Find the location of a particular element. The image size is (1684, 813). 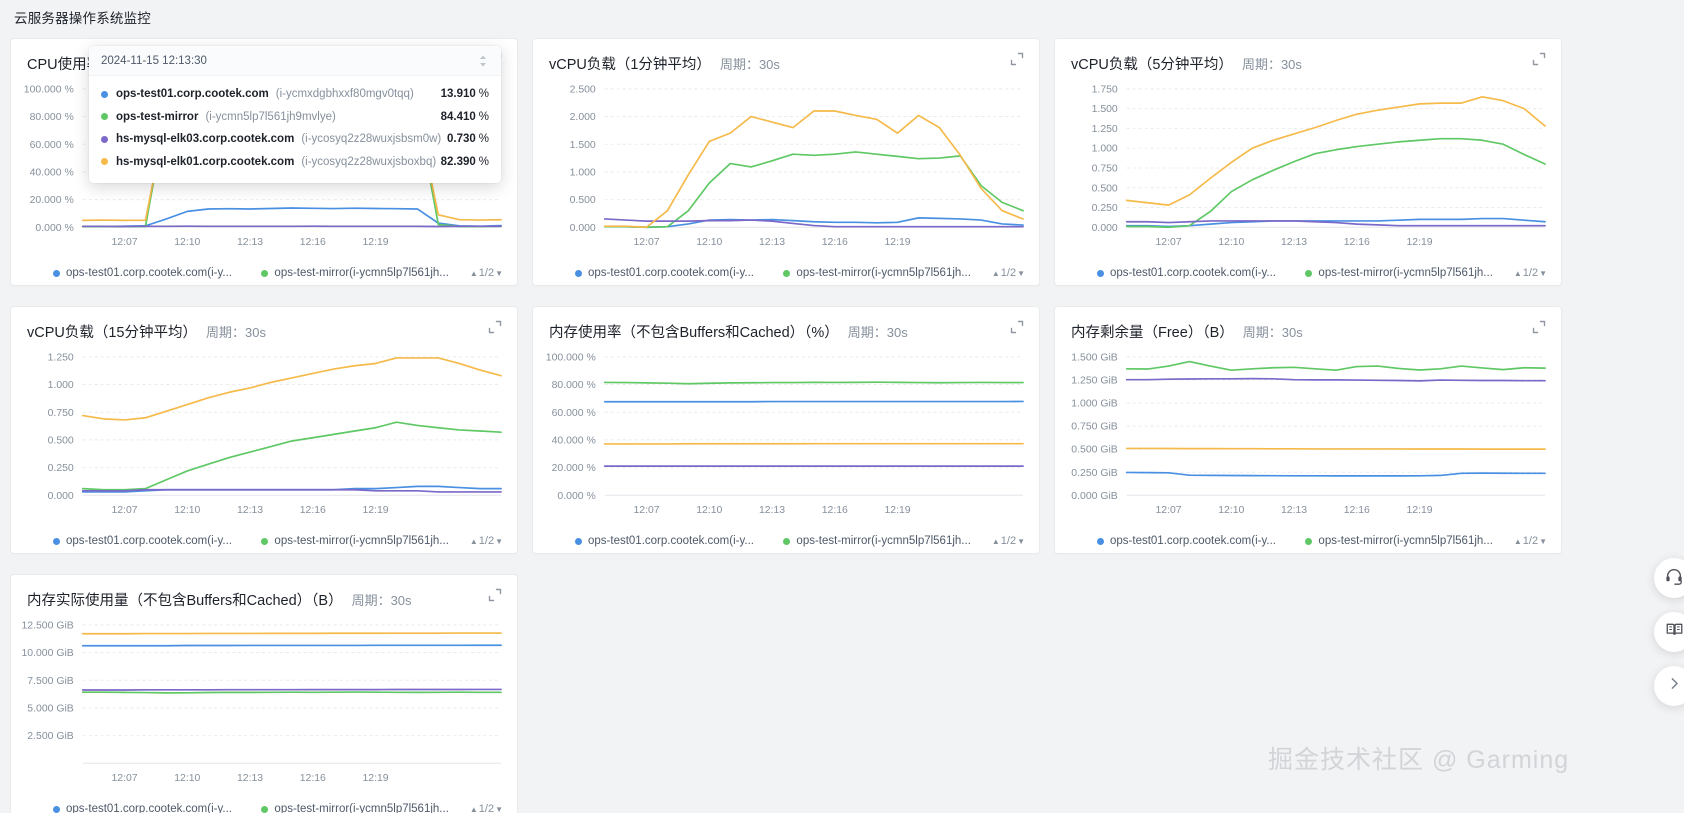

svg-text: 2.500 is located at coordinates (583, 89).